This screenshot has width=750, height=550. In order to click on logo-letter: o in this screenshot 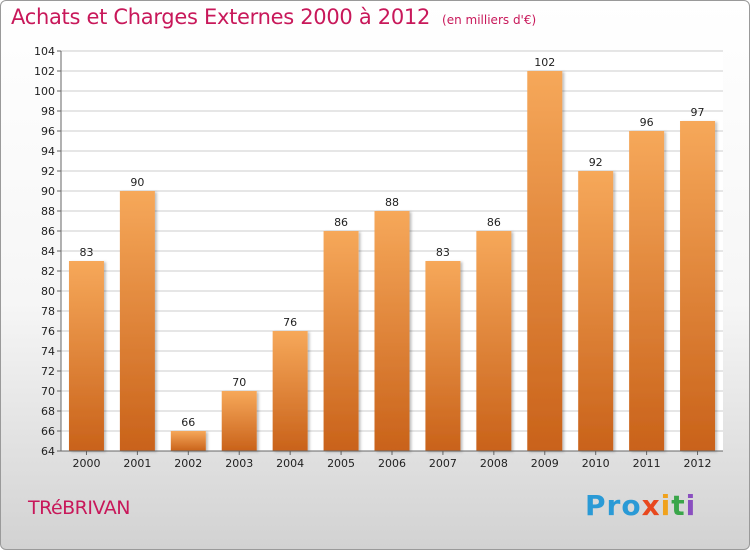, I will do `click(631, 505)`.